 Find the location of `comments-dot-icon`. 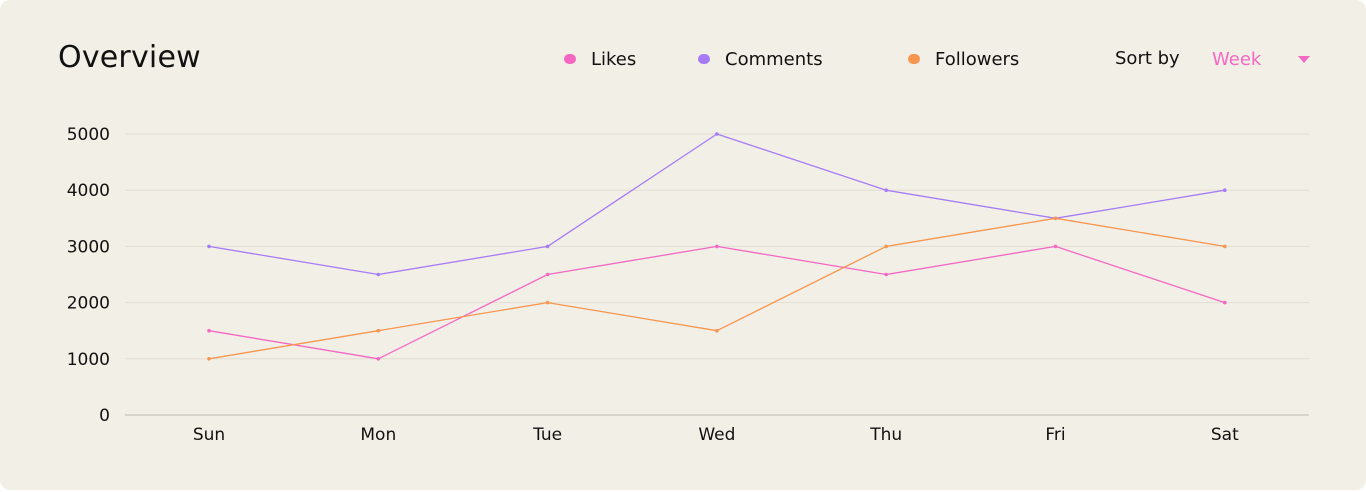

comments-dot-icon is located at coordinates (704, 59).